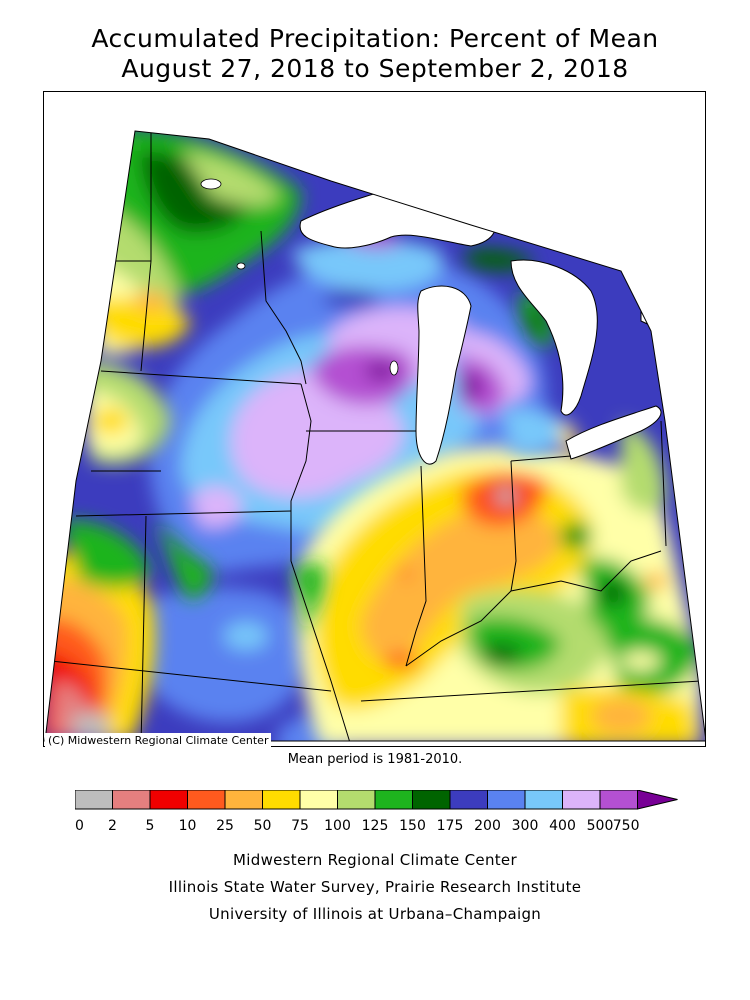 The image size is (750, 1000). Describe the element at coordinates (600, 826) in the screenshot. I see `legend-tick-label: 500` at that location.